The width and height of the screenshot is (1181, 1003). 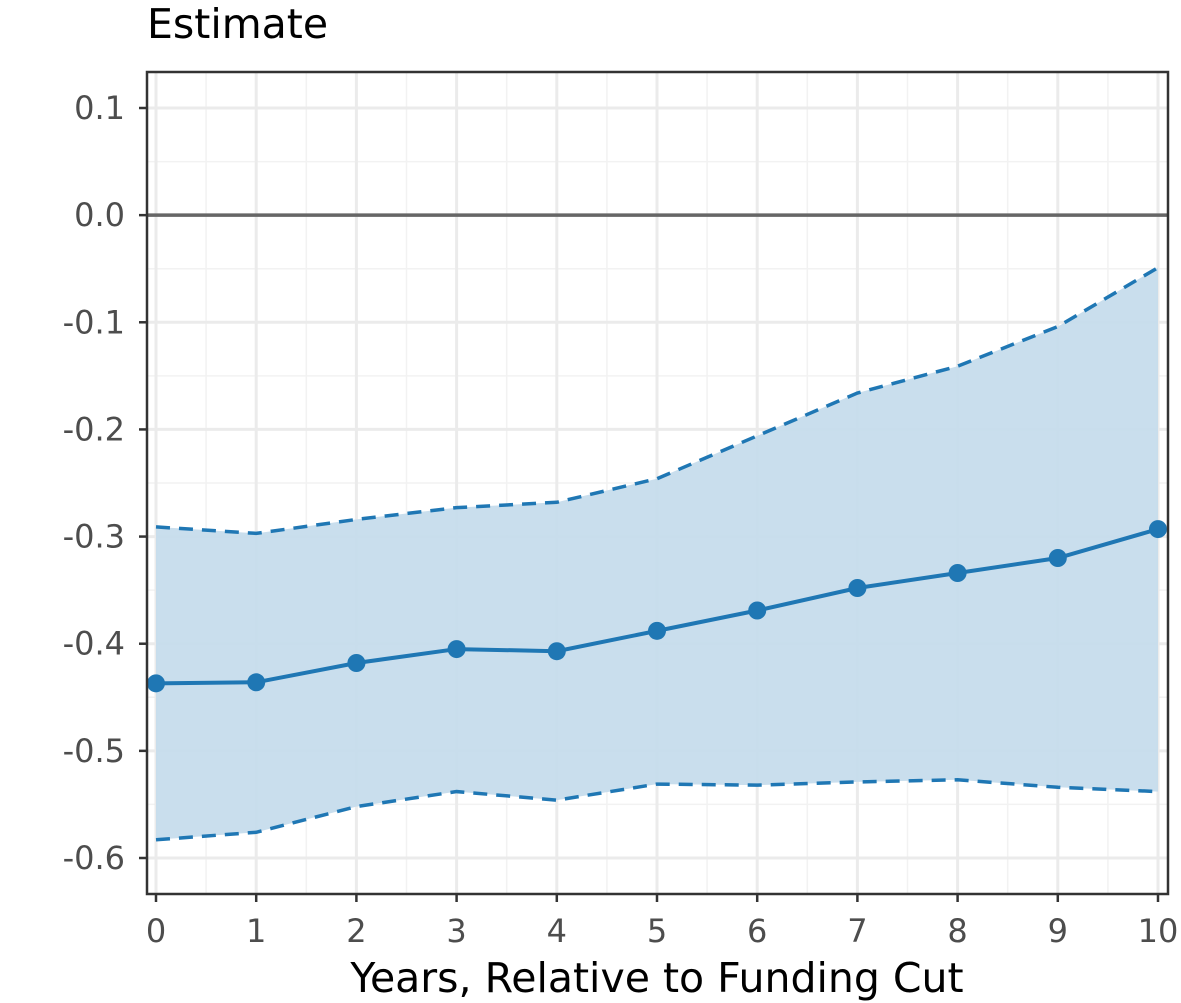 What do you see at coordinates (237, 24) in the screenshot?
I see `chart-title: Estimate` at bounding box center [237, 24].